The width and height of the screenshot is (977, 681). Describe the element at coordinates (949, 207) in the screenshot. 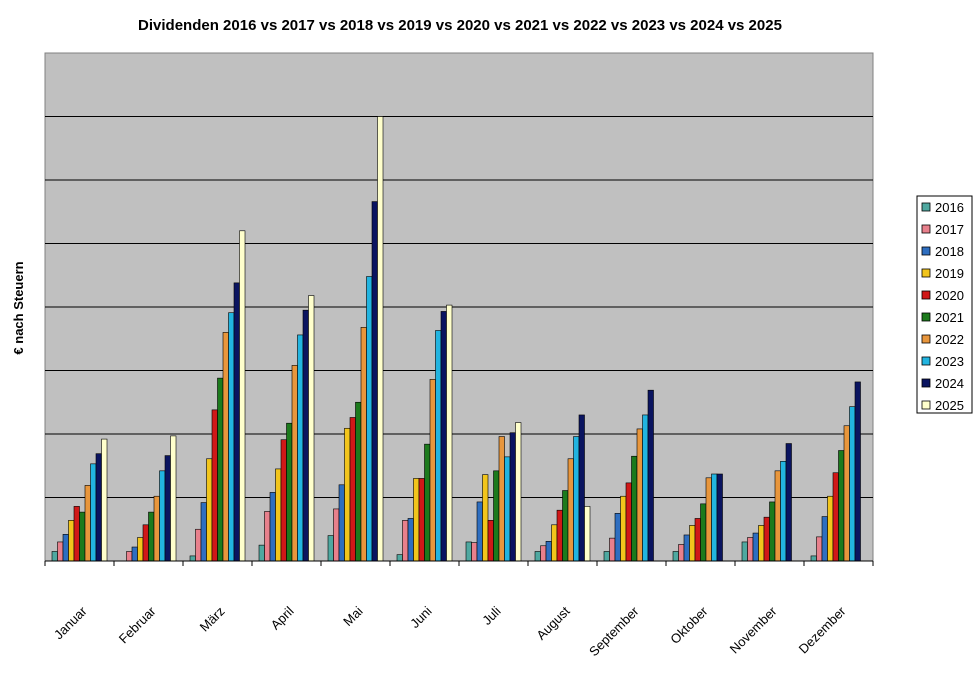

I see `legend-label-2016: 2016` at that location.